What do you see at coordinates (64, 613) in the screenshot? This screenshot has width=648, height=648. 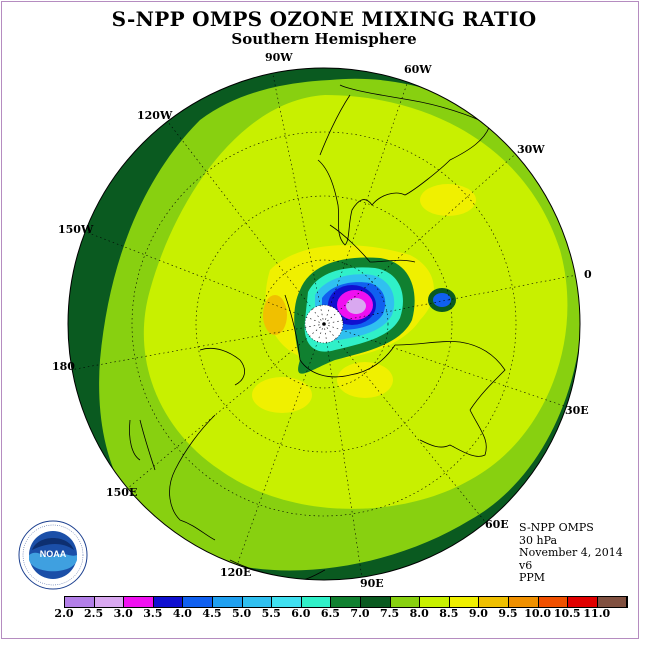 I see `colorbar-tick-label: 2.0` at bounding box center [64, 613].